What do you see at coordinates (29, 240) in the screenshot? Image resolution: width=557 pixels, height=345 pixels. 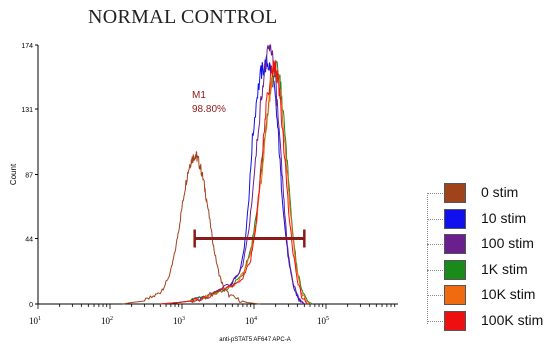 I see `y-tick-label: 44` at bounding box center [29, 240].